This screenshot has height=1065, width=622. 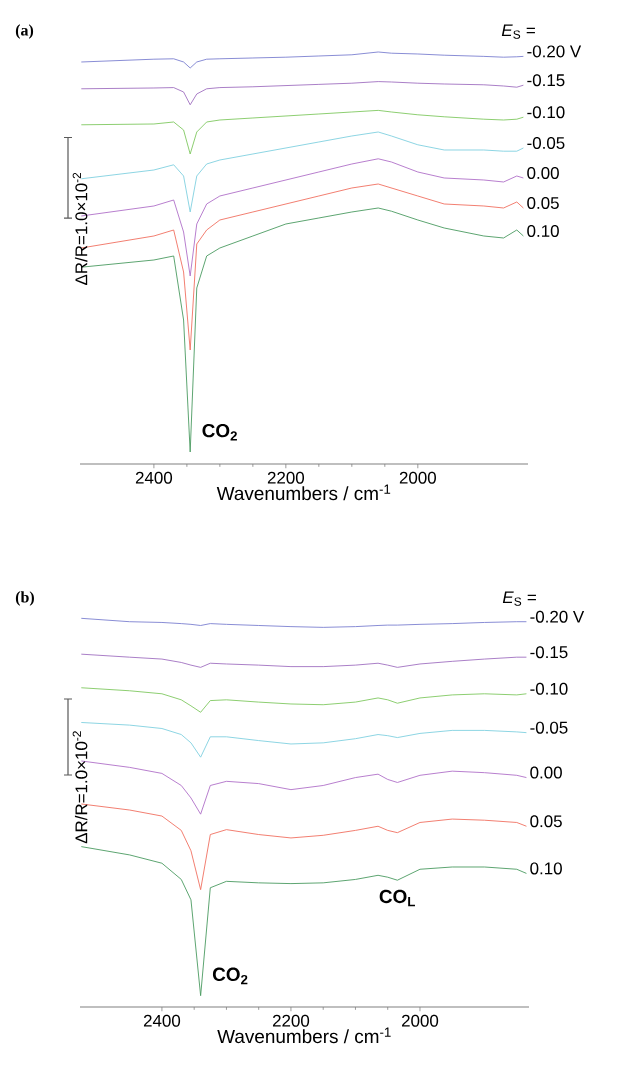 I want to click on annotation: CO$_{L}$, so click(x=397, y=898).